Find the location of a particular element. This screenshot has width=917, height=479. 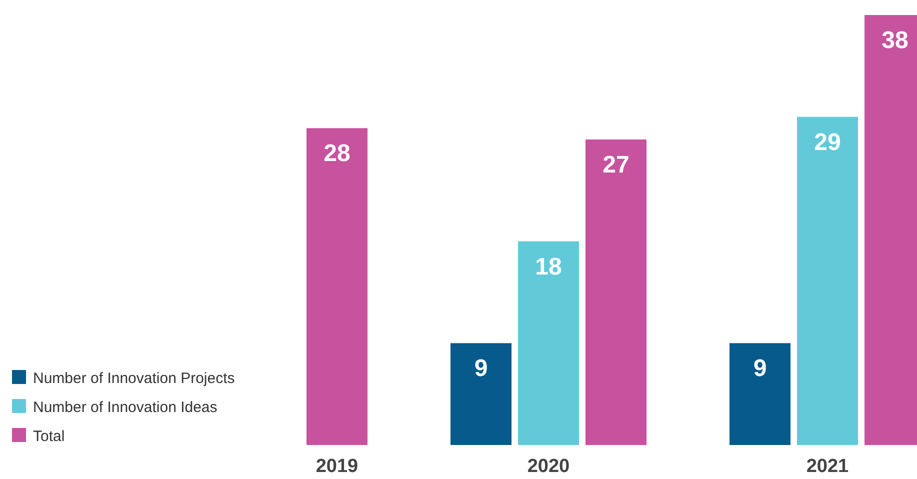

data-label: 28 is located at coordinates (337, 154).